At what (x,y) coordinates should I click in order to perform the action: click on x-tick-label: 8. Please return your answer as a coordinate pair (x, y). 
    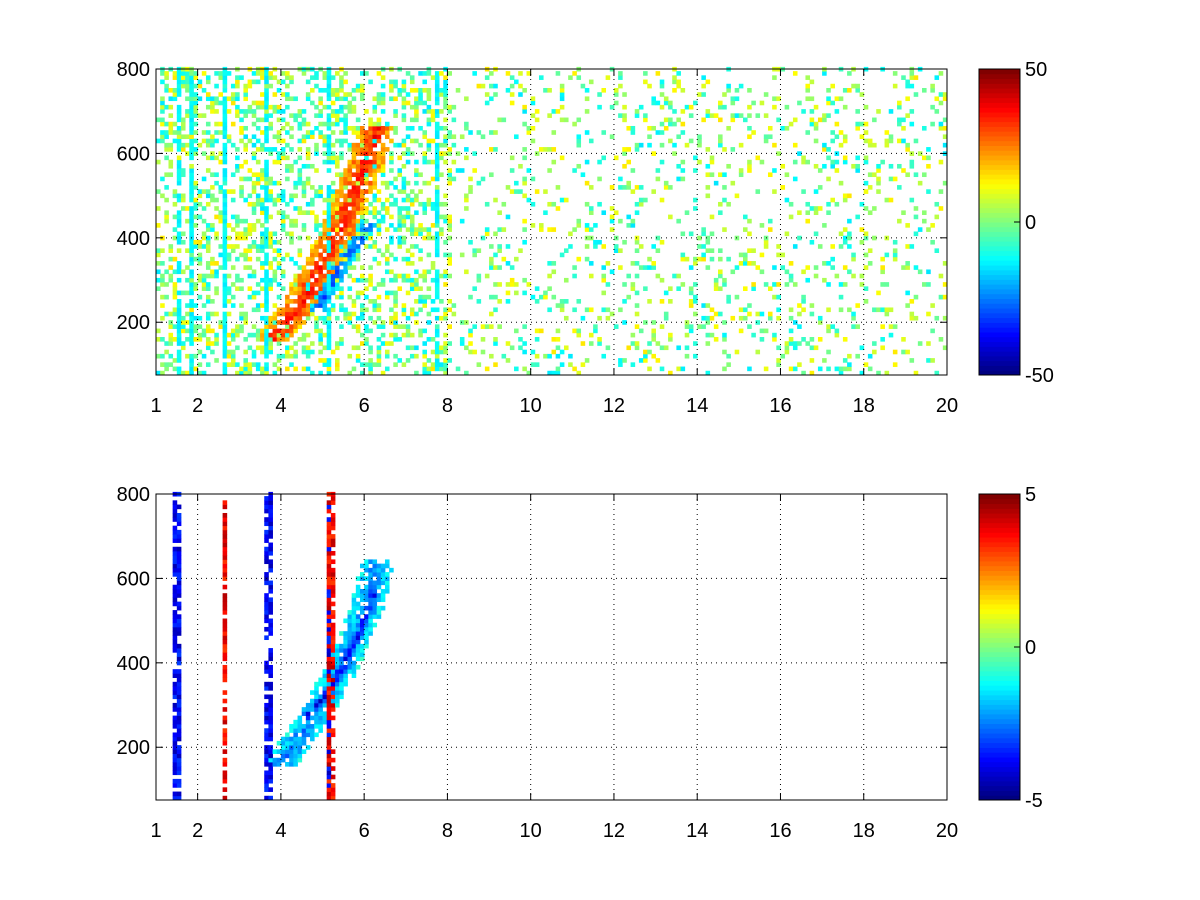
    Looking at the image, I should click on (447, 406).